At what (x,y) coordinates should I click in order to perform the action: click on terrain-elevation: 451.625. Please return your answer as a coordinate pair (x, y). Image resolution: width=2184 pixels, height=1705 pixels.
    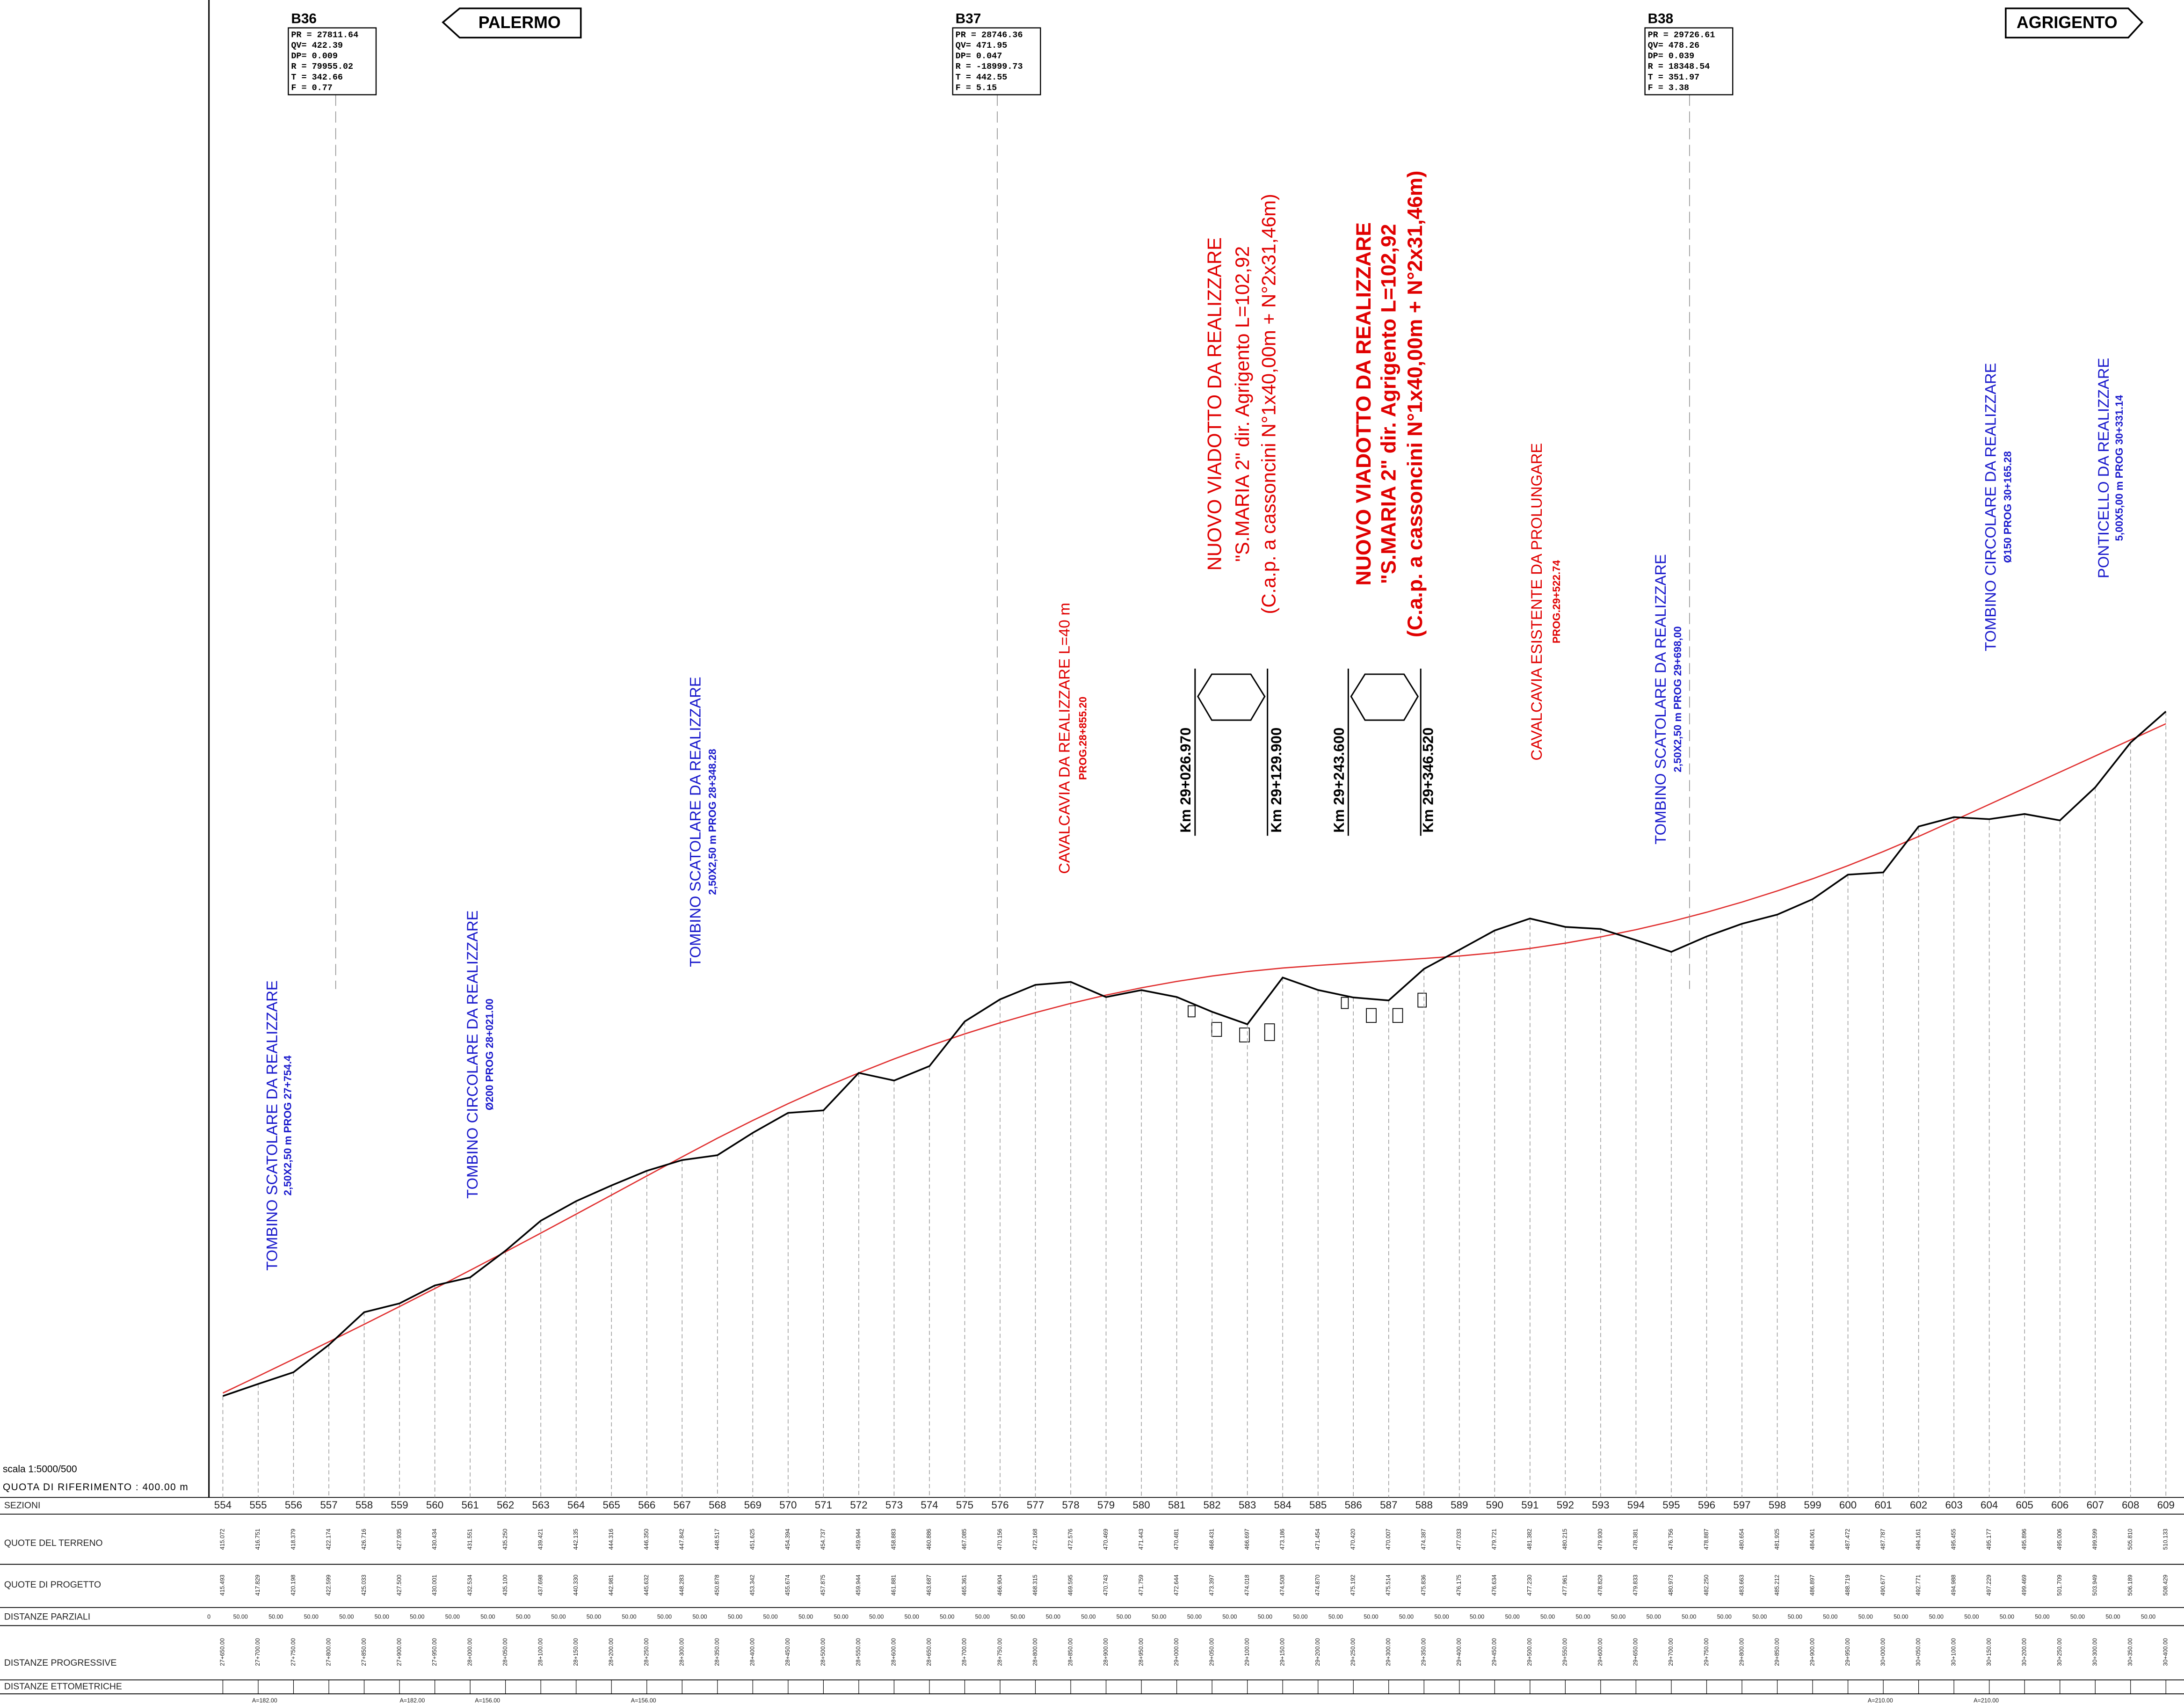
    Looking at the image, I should click on (752, 1539).